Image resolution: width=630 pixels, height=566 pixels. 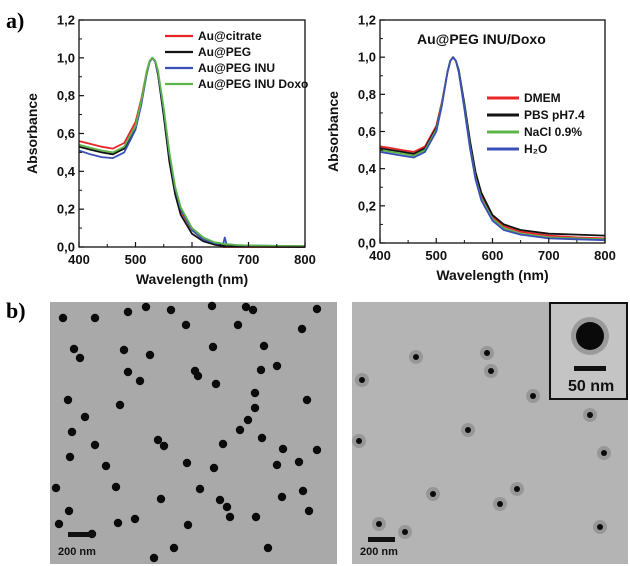 I want to click on panel-label-b: b), so click(x=16, y=310).